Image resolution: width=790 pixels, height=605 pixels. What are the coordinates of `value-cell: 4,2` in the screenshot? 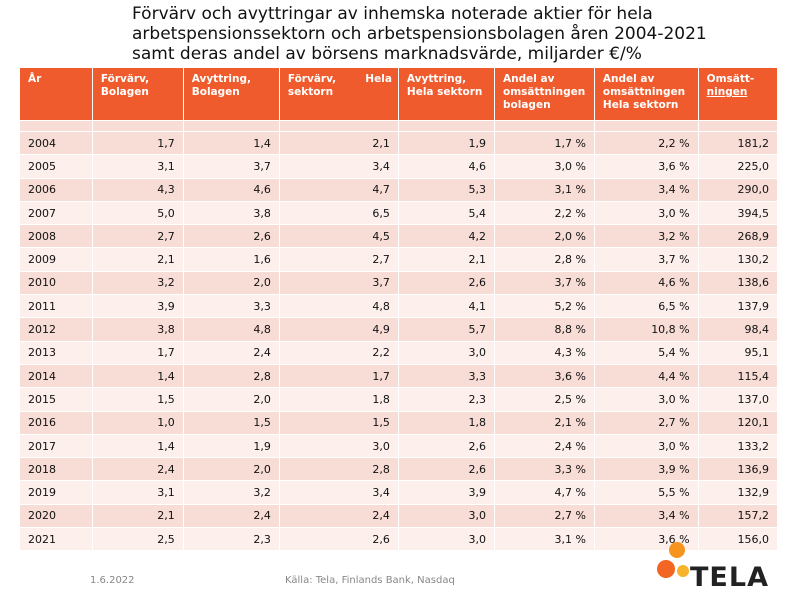 It's located at (447, 236).